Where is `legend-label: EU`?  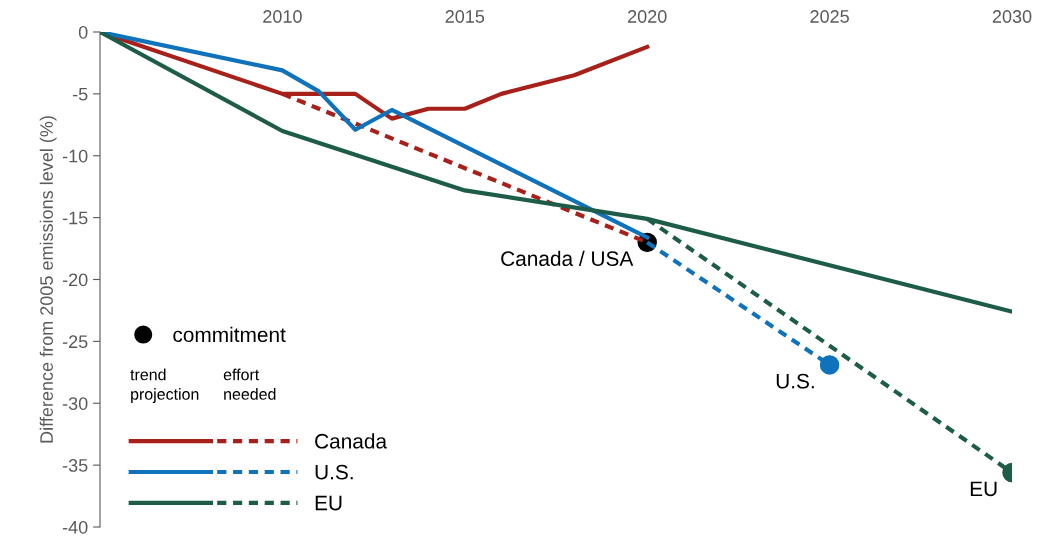 legend-label: EU is located at coordinates (328, 503).